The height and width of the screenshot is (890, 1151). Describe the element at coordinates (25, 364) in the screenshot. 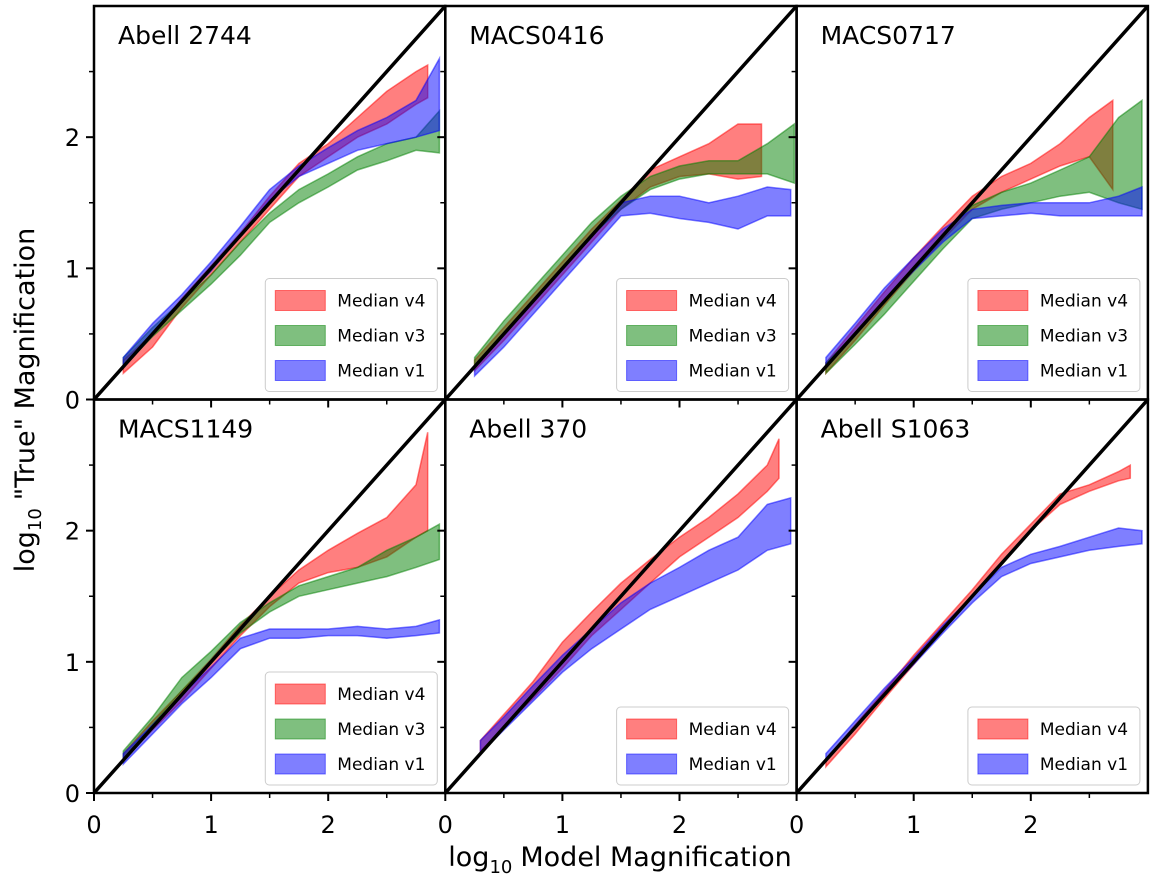

I see `y-axis-label-text: "True" Magnification` at that location.